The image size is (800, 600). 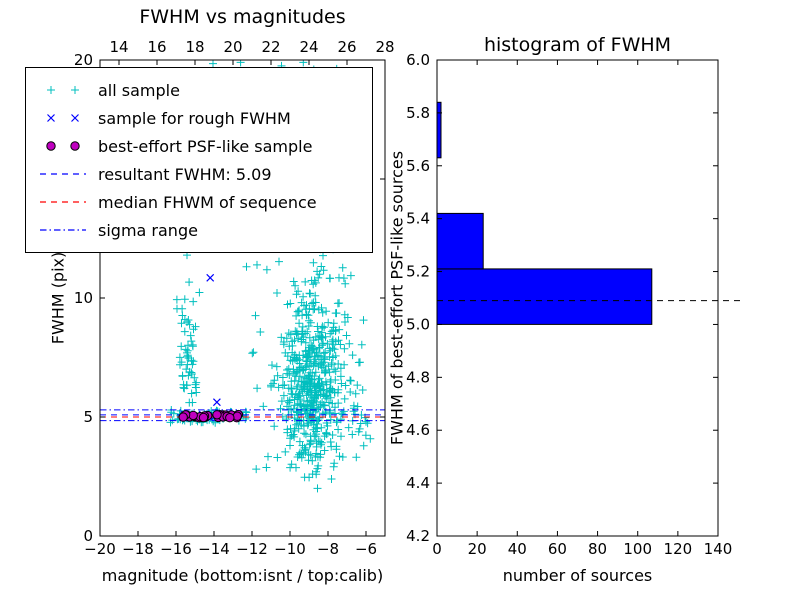 I want to click on svg-text: −6, so click(x=366, y=549).